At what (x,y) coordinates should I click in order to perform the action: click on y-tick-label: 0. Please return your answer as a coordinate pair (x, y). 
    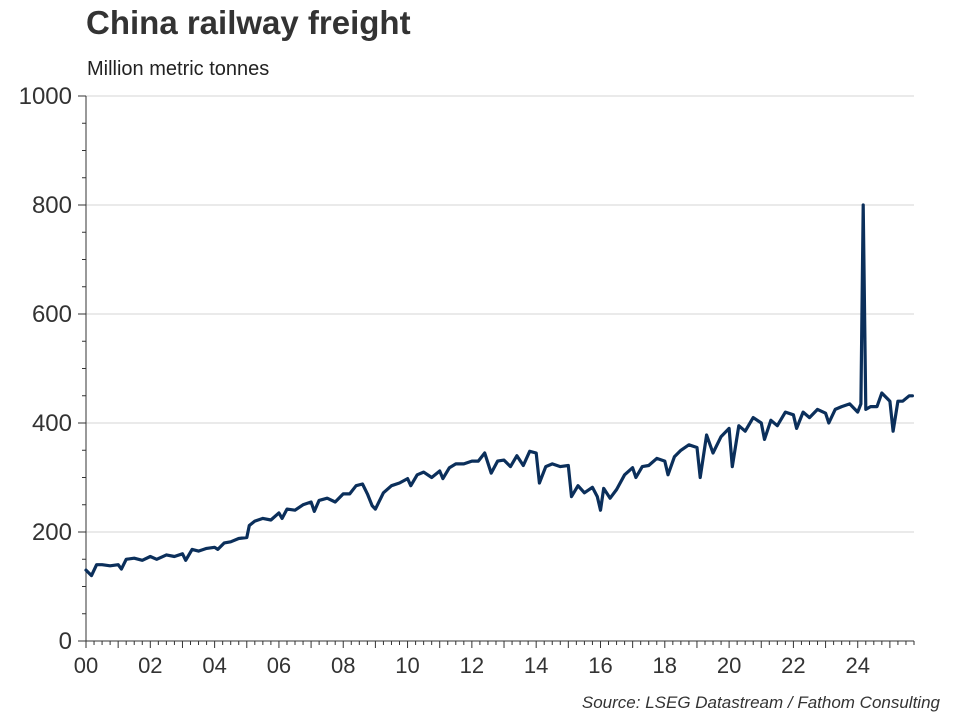
    Looking at the image, I should click on (65, 641).